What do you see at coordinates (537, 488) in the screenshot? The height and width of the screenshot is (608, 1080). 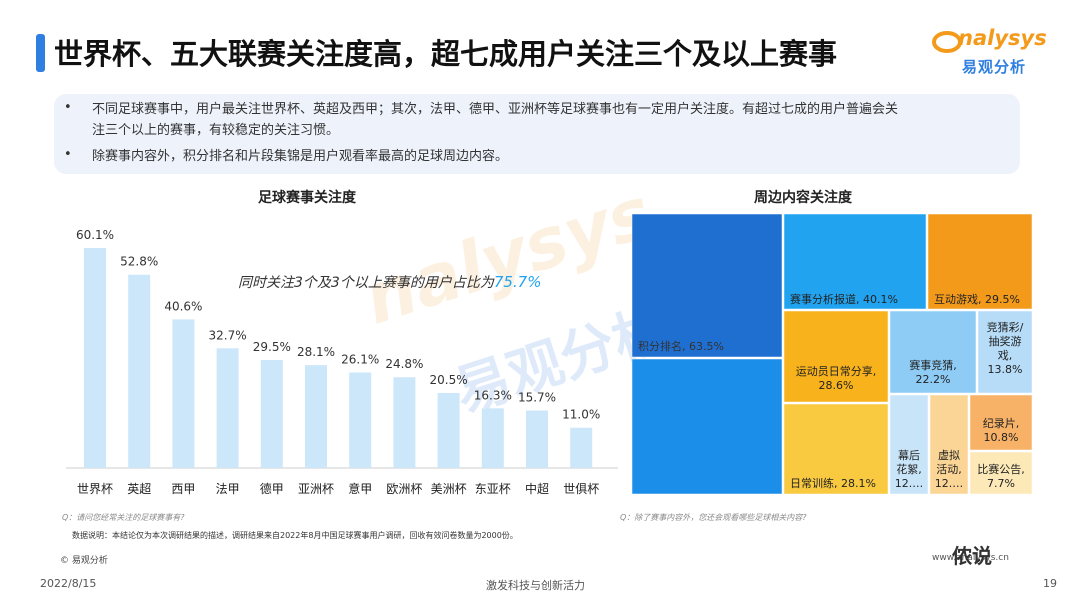 I see `category-label: 中超` at bounding box center [537, 488].